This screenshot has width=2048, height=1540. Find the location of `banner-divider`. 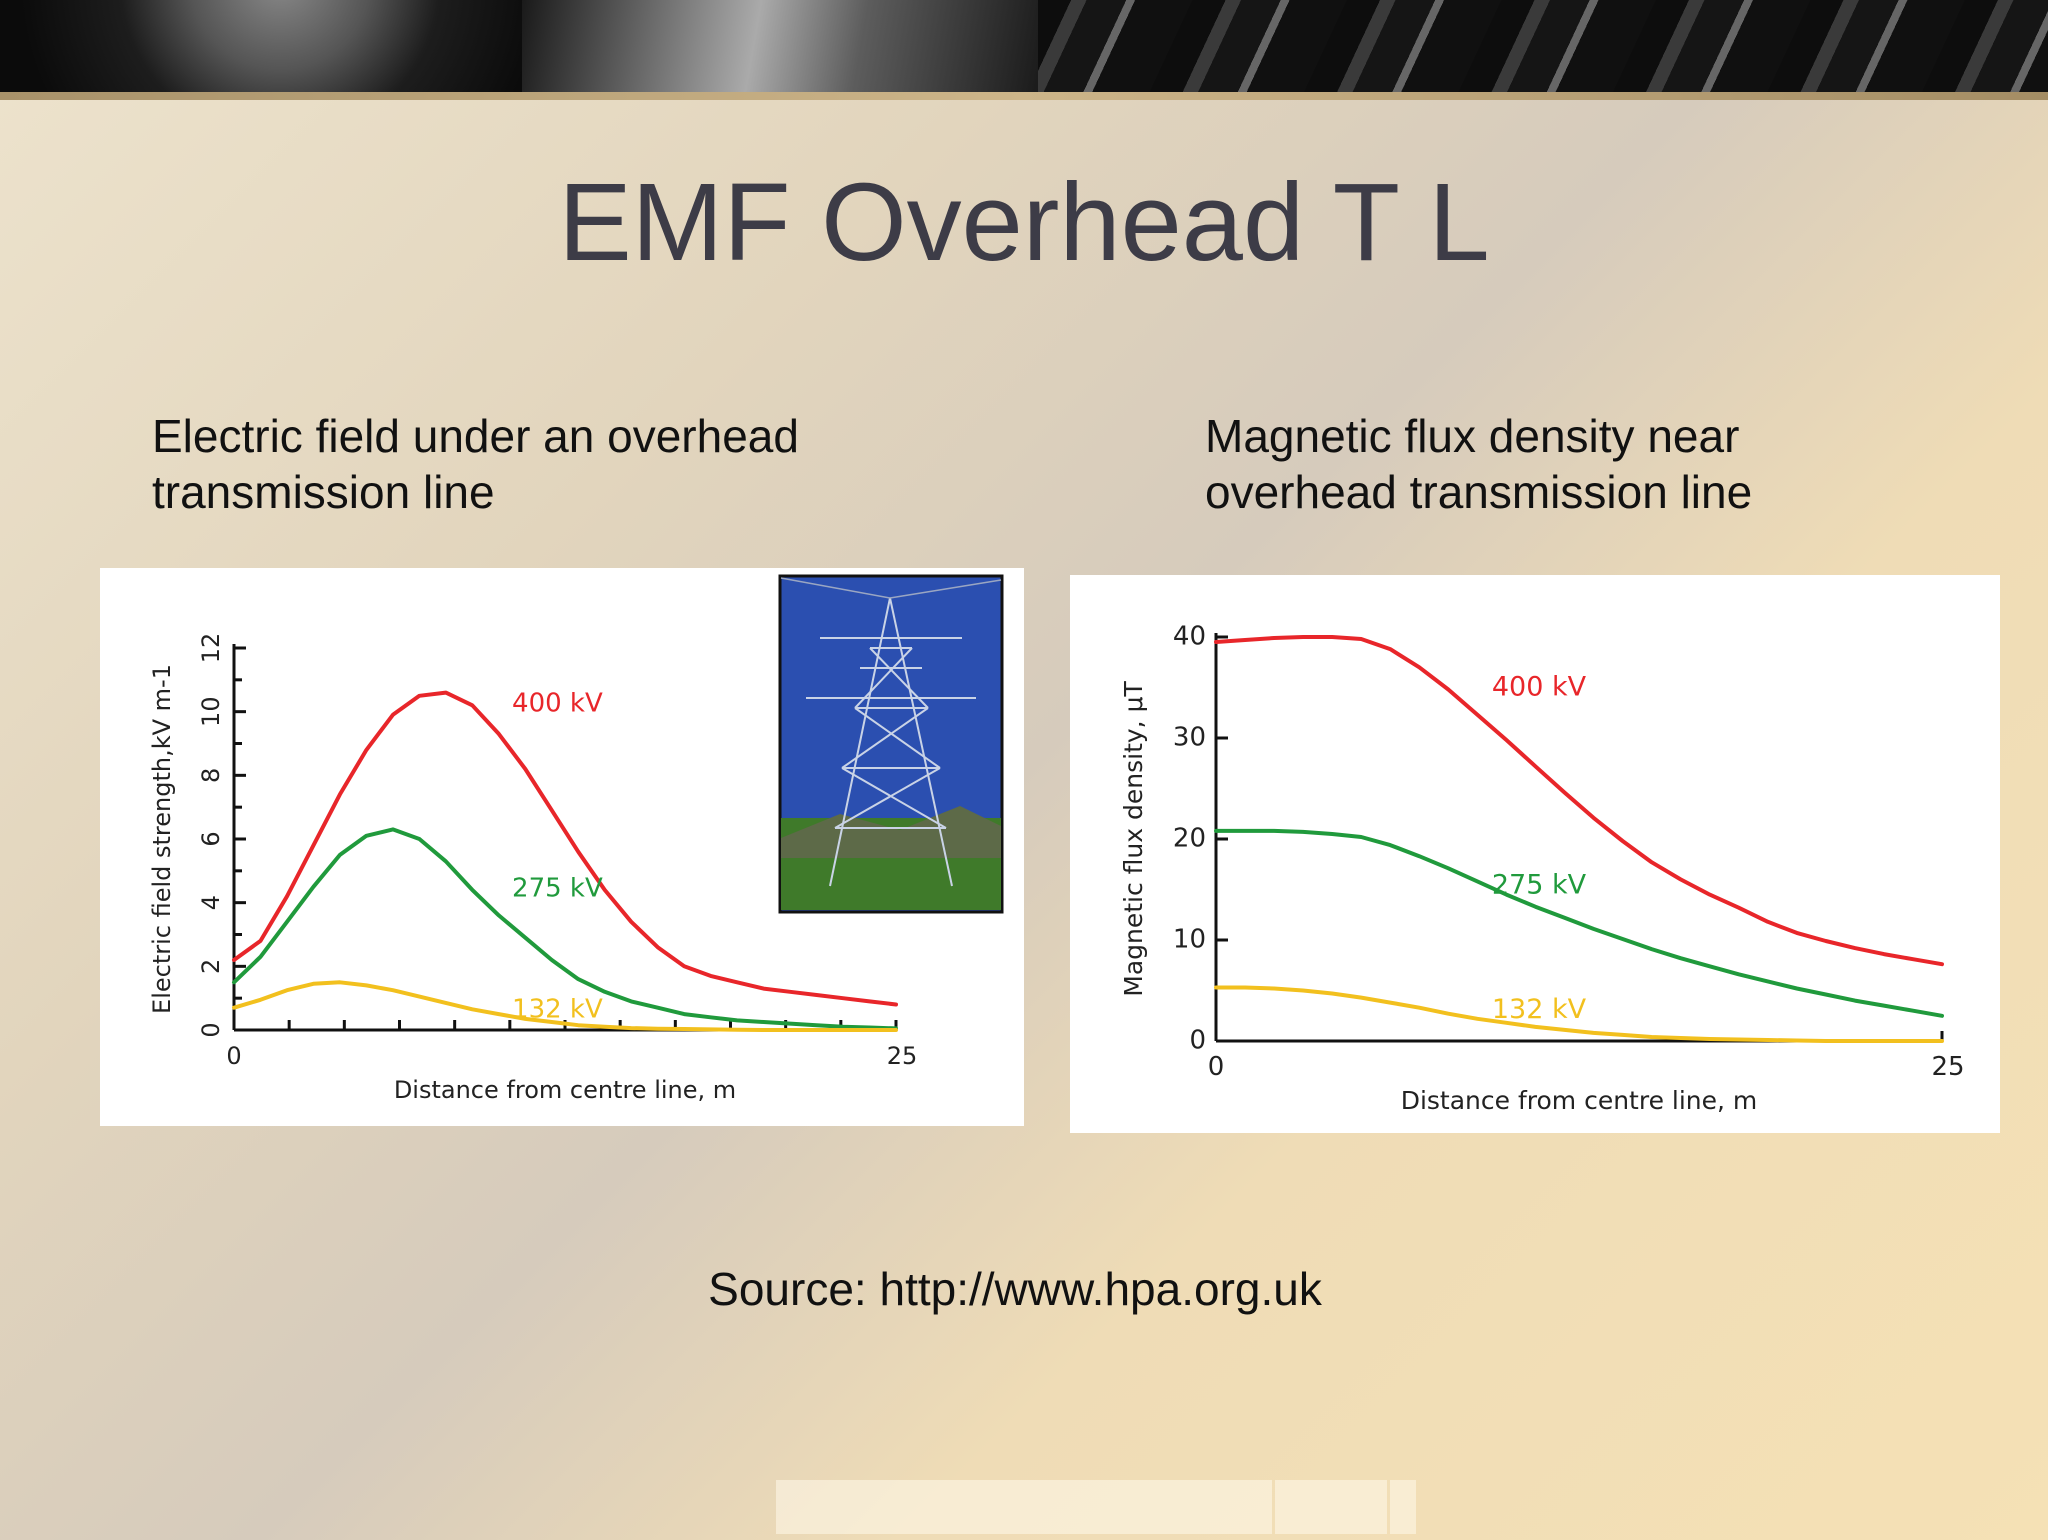

banner-divider is located at coordinates (1024, 96).